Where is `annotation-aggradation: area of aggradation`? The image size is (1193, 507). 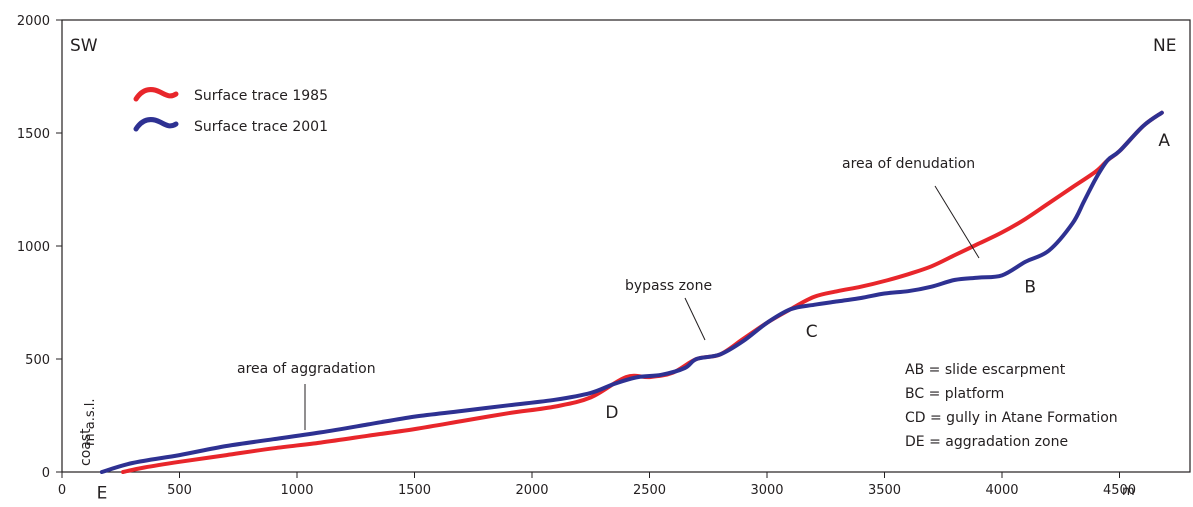 annotation-aggradation: area of aggradation is located at coordinates (306, 369).